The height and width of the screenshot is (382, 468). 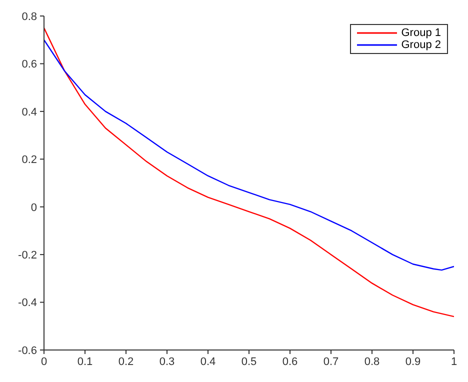 I want to click on x-tick-label: 0.5, so click(x=249, y=362).